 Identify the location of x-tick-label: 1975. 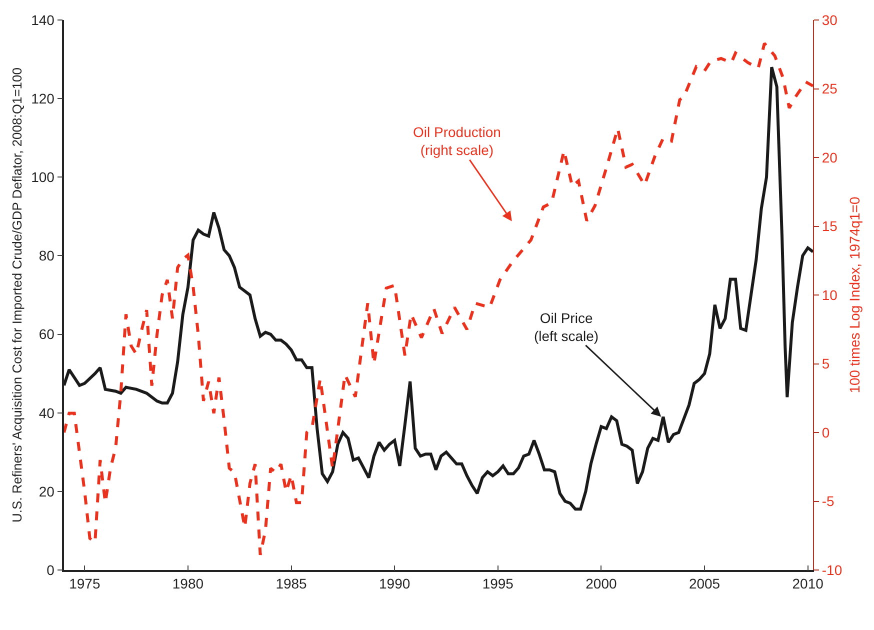
(84, 584).